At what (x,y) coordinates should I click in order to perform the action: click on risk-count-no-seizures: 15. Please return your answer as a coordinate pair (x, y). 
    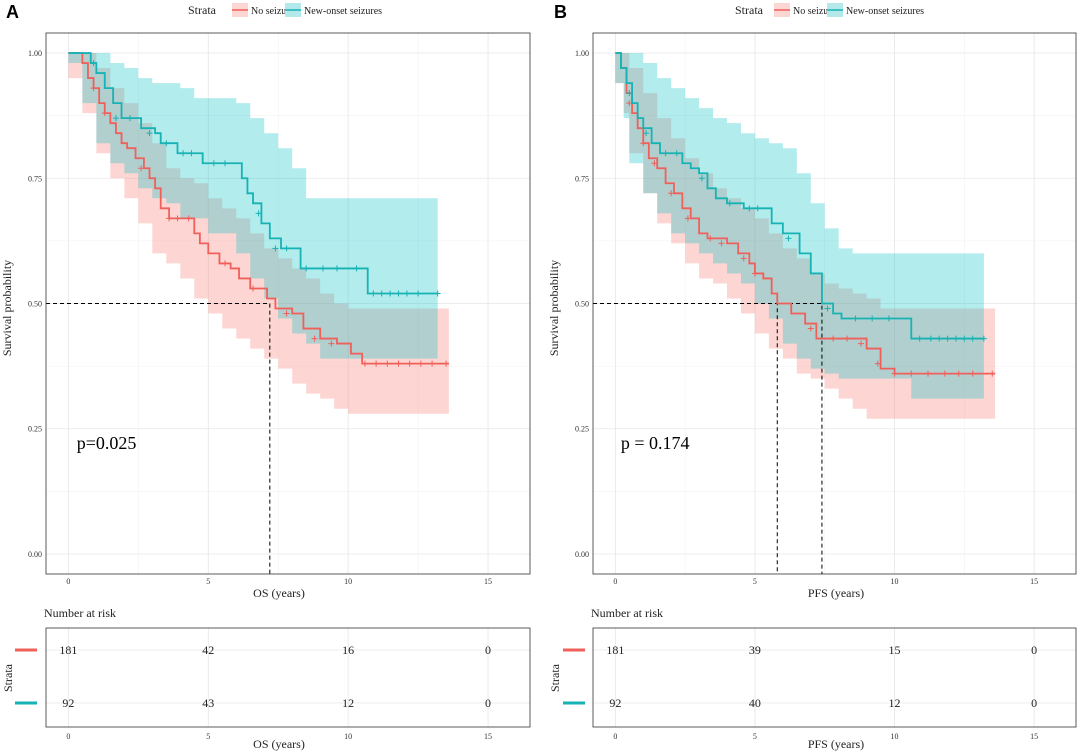
    Looking at the image, I should click on (895, 650).